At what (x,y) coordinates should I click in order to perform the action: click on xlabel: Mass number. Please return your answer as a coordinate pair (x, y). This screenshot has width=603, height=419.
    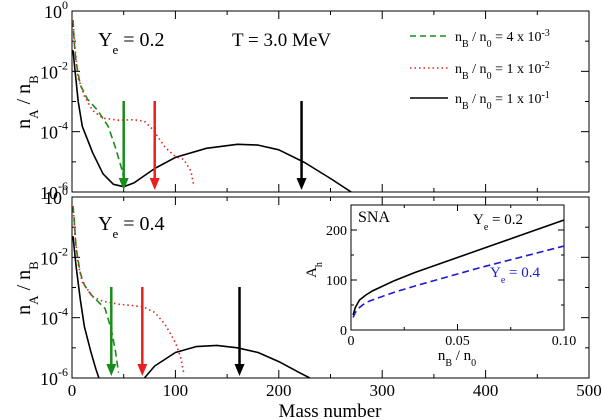
    Looking at the image, I should click on (331, 410).